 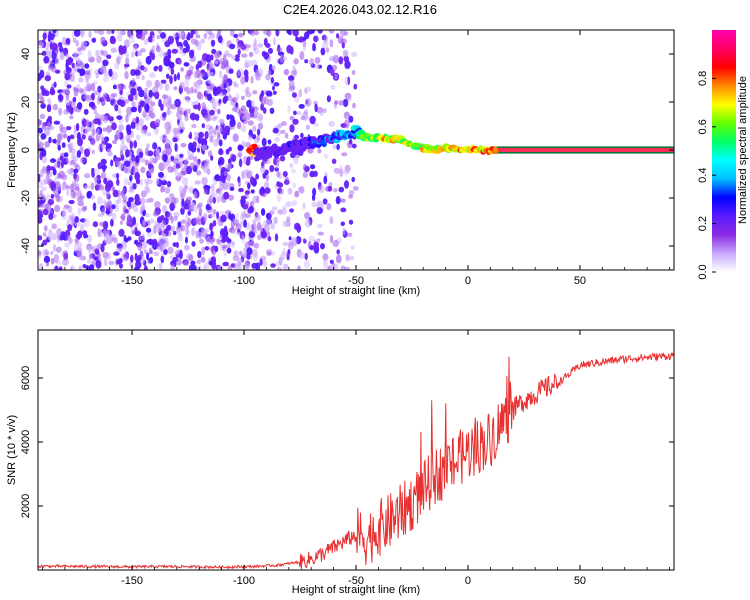 I want to click on ridge-point, so click(x=495, y=149).